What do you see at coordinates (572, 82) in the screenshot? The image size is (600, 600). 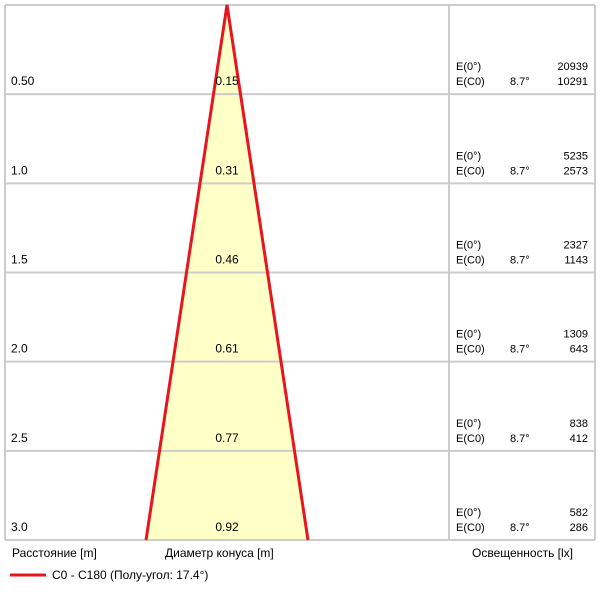 I see `ec0-value: 10291` at bounding box center [572, 82].